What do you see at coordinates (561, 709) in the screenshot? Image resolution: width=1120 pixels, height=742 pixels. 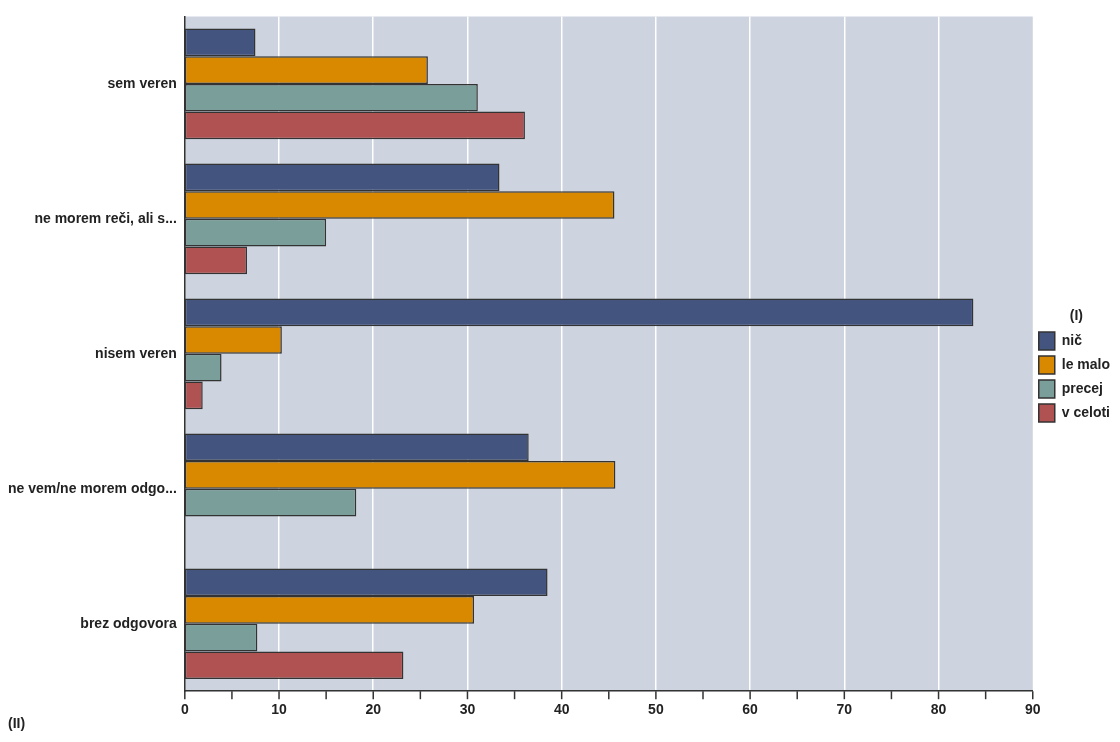 I see `x-tick-label: 40` at bounding box center [561, 709].